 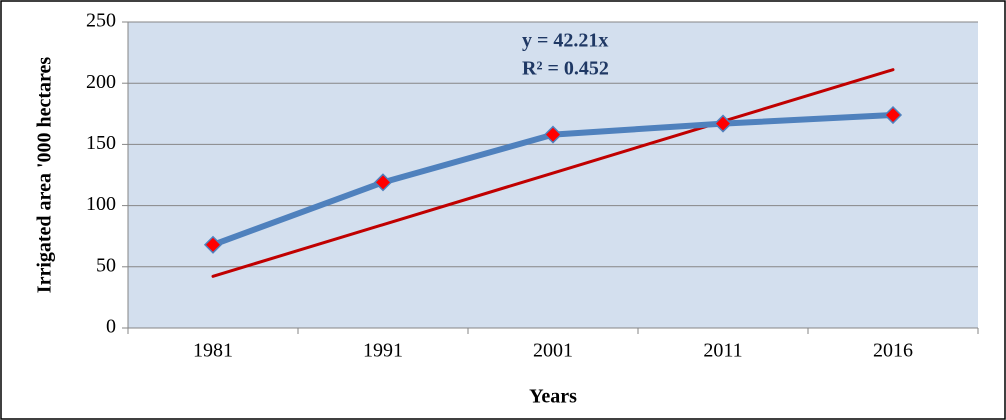 I want to click on y-tick-label: 200, so click(x=101, y=82).